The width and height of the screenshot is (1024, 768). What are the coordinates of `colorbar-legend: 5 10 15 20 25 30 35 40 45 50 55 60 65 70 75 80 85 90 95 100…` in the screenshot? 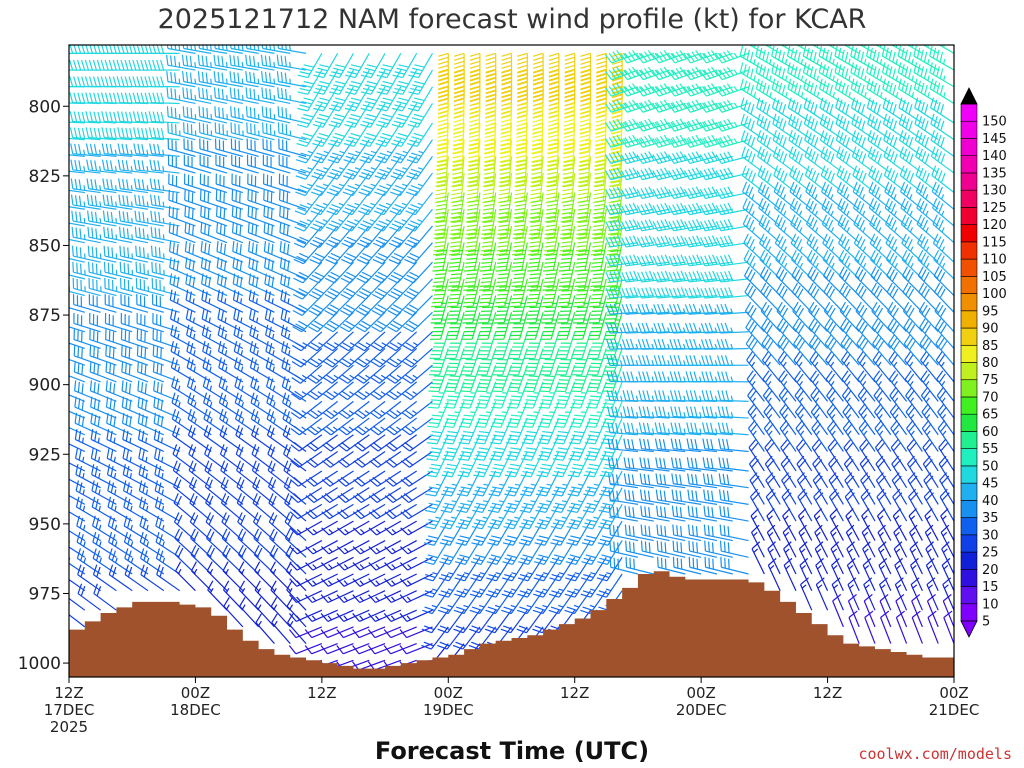 It's located at (983, 362).